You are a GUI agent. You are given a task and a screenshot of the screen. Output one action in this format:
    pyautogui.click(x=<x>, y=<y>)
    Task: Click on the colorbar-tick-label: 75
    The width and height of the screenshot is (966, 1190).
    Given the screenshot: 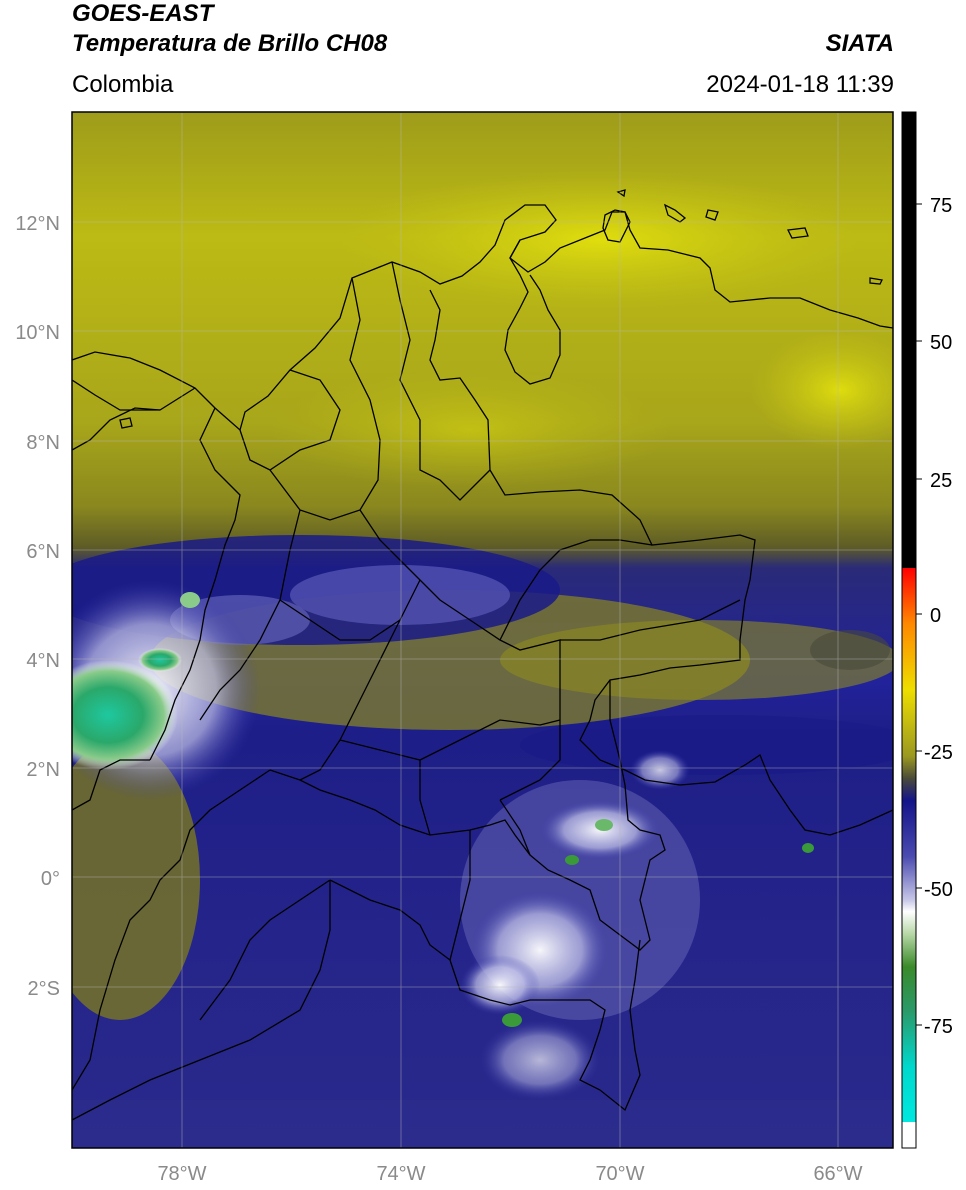 What is the action you would take?
    pyautogui.click(x=941, y=206)
    